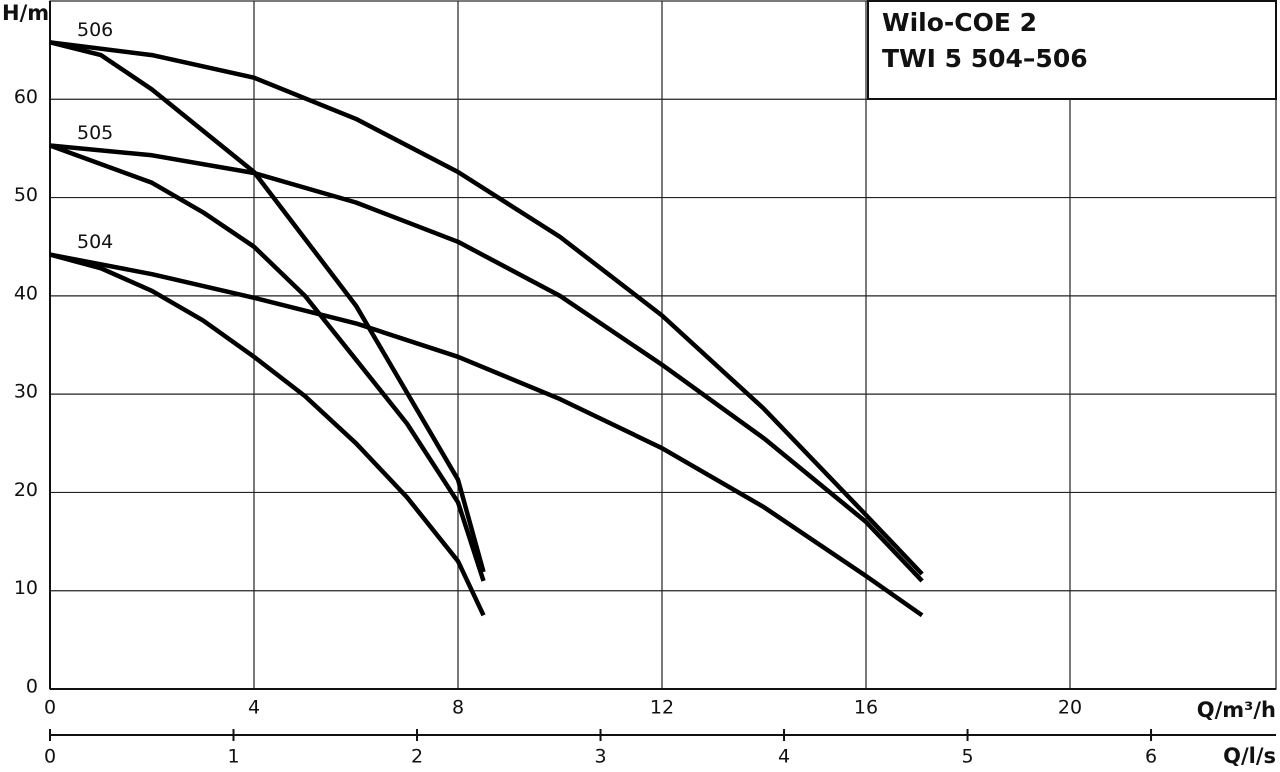 This screenshot has height=772, width=1280. What do you see at coordinates (26, 588) in the screenshot?
I see `y-tick-label: 10` at bounding box center [26, 588].